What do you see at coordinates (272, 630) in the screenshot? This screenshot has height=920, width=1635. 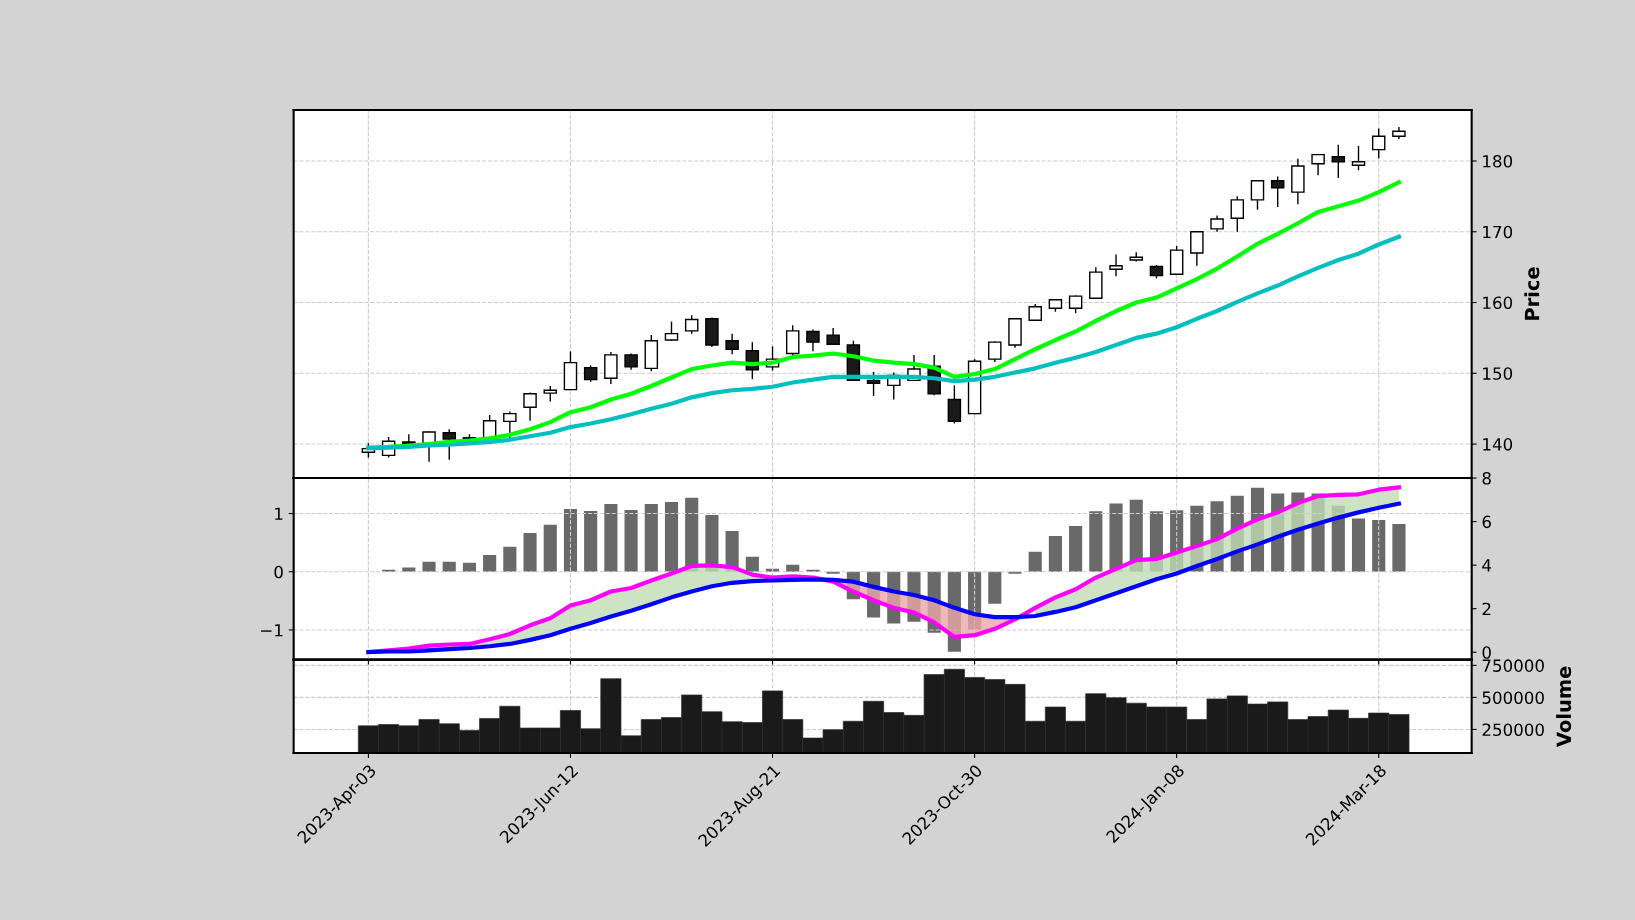 I see `y-tick-label: −1` at bounding box center [272, 630].